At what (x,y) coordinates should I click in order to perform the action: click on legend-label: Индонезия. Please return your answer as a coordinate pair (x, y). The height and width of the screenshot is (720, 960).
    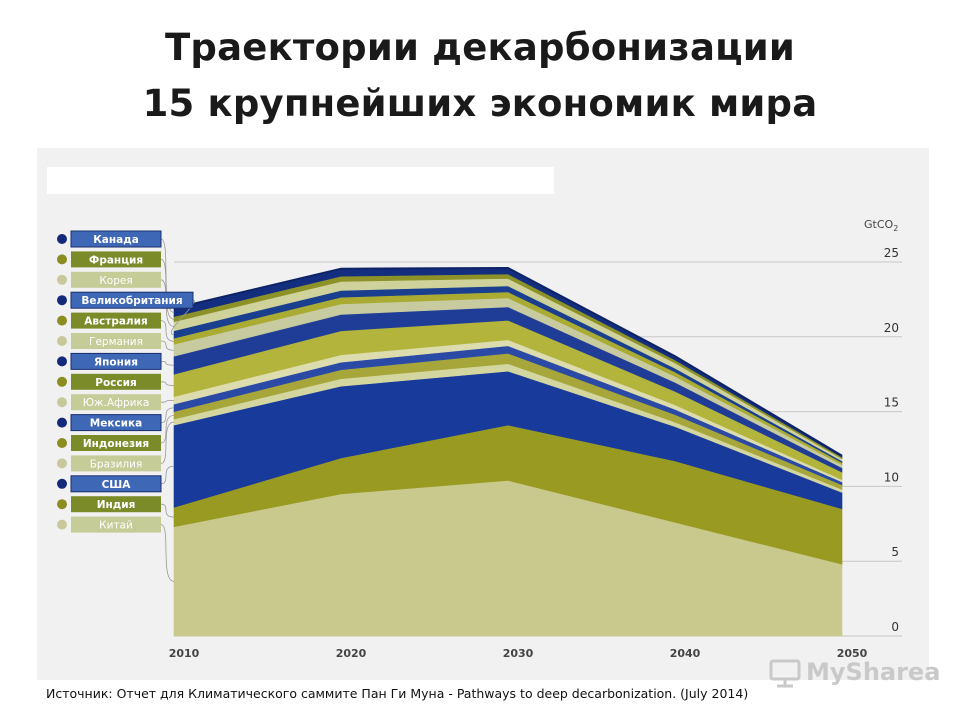
    Looking at the image, I should click on (116, 444).